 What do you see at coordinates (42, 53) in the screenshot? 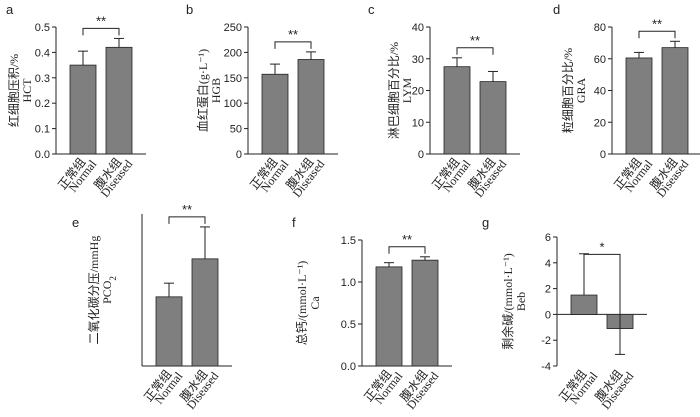
I see `y-tick-label: 0.4` at bounding box center [42, 53].